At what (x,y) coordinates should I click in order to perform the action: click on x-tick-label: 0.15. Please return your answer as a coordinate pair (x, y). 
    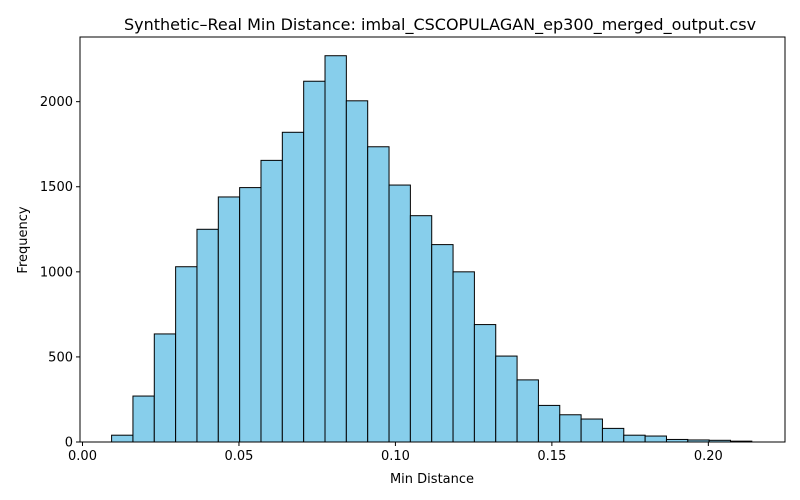
    Looking at the image, I should click on (551, 456).